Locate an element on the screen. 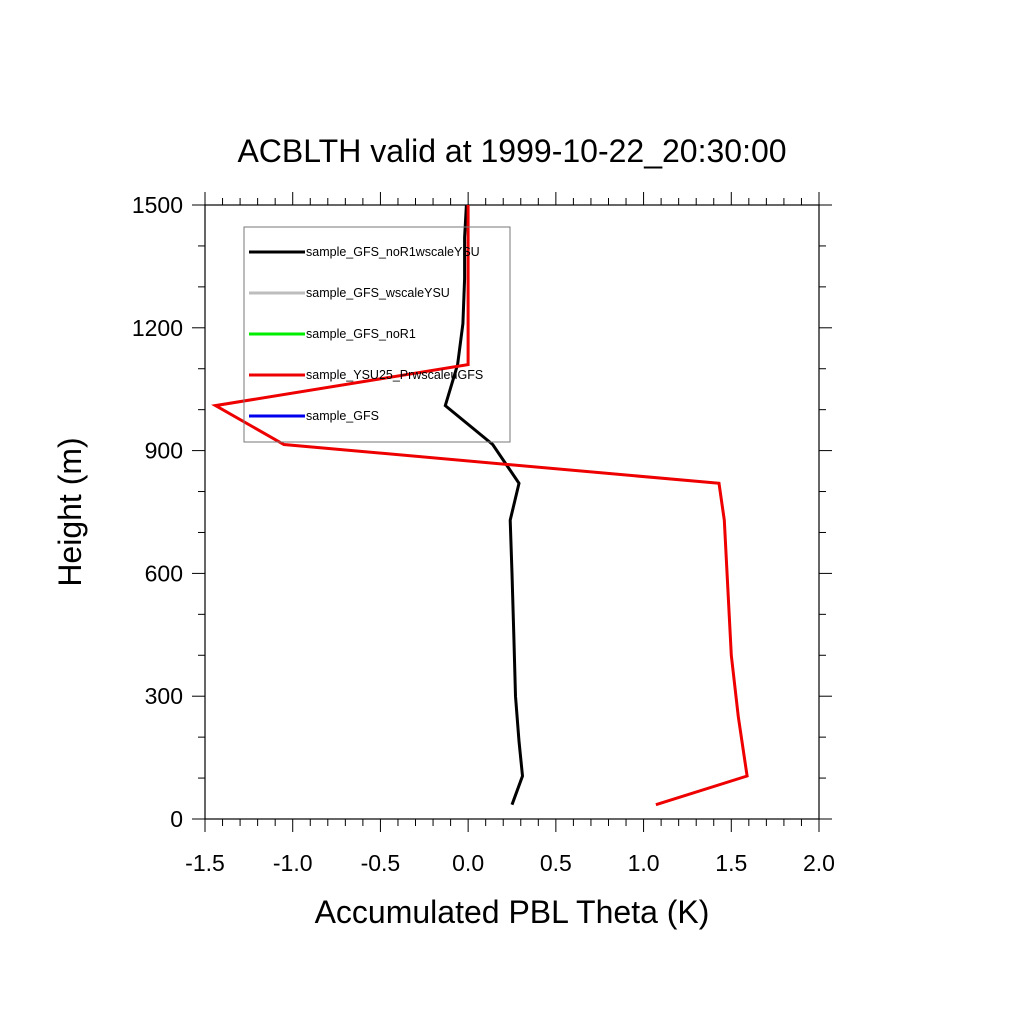 This screenshot has width=1024, height=1024. chart-title: ACBLTH valid at 1999-10-22_20:30:00 is located at coordinates (511, 151).